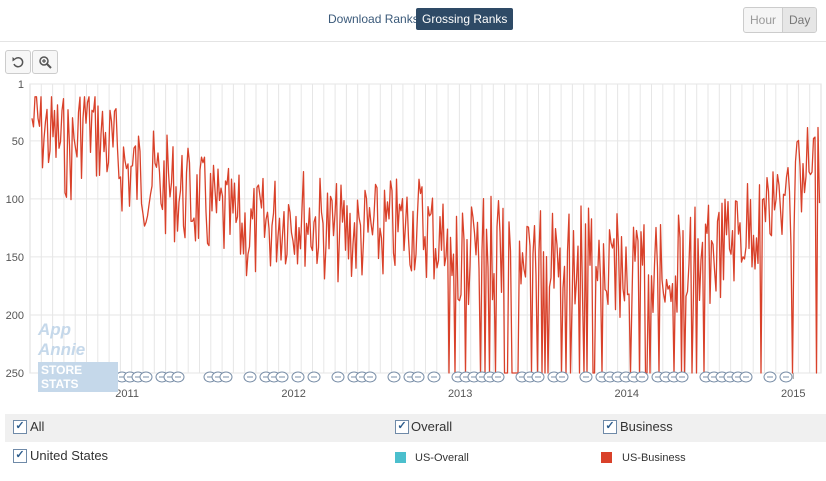 The image size is (826, 481). I want to click on x-tick-label: 2011, so click(127, 394).